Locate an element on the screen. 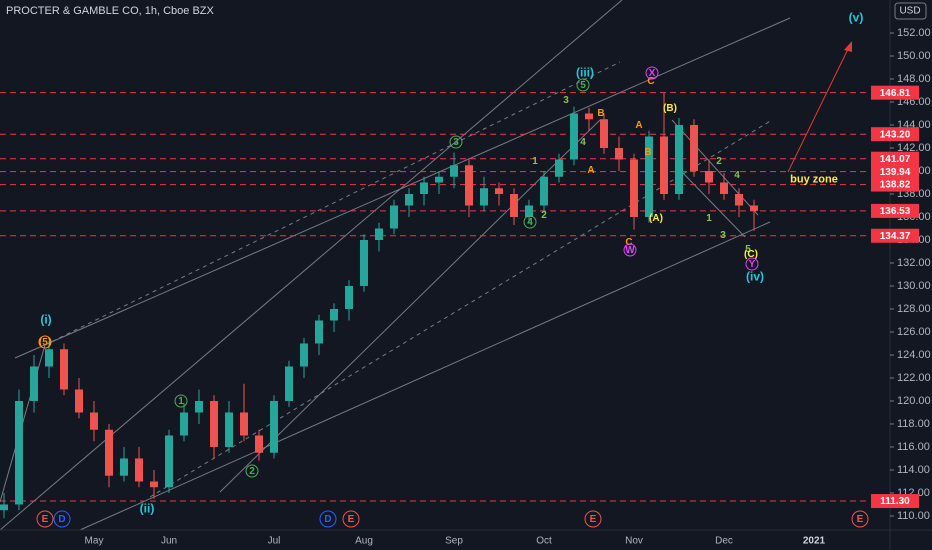  y-tick-label: 148.00 is located at coordinates (914, 79).